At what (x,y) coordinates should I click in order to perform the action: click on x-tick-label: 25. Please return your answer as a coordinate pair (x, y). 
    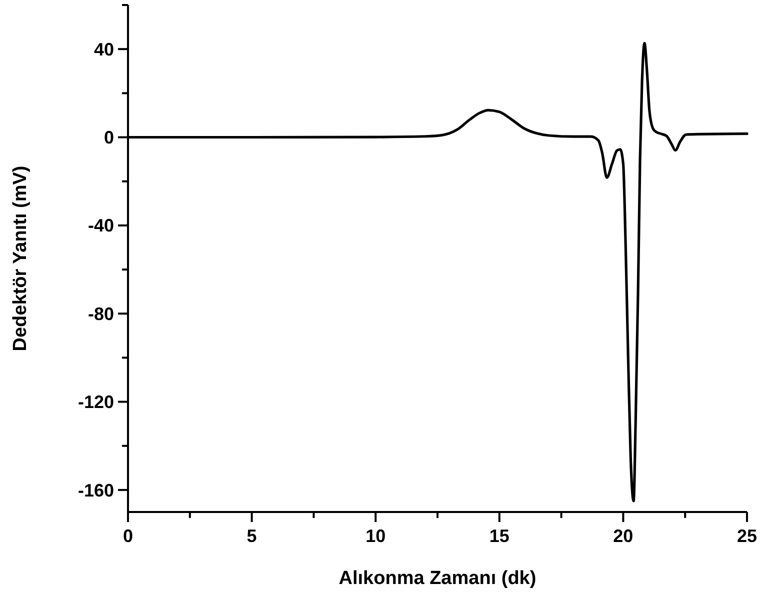
    Looking at the image, I should click on (747, 536).